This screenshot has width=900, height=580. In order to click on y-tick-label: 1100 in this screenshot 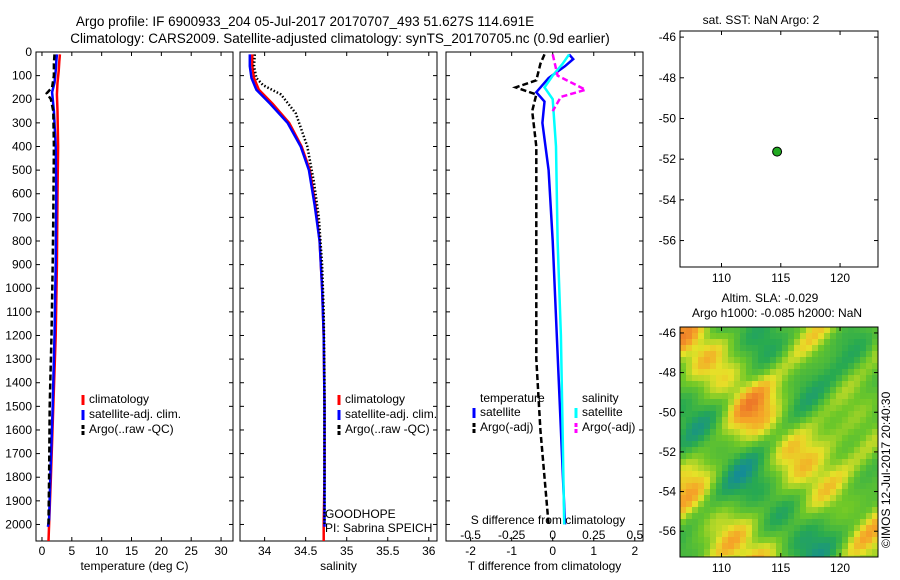, I will do `click(19, 312)`.